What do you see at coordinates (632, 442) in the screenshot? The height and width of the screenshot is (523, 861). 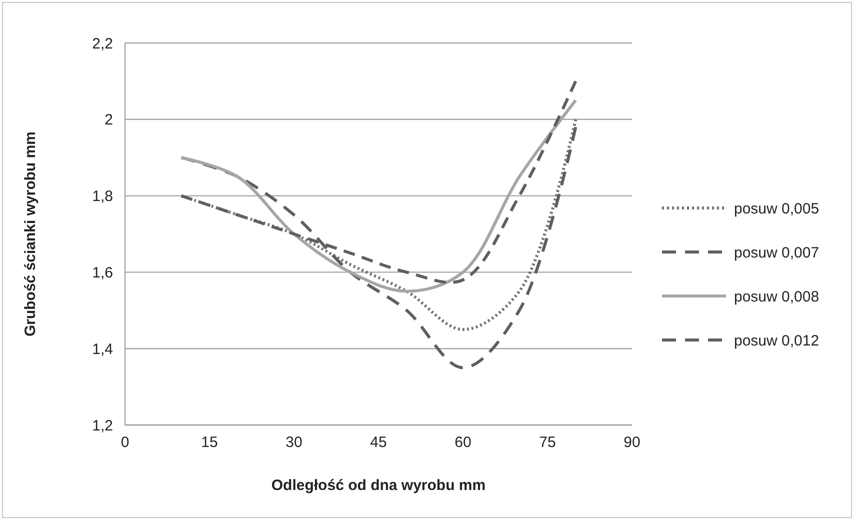 I see `x-tick-label: 90` at bounding box center [632, 442].